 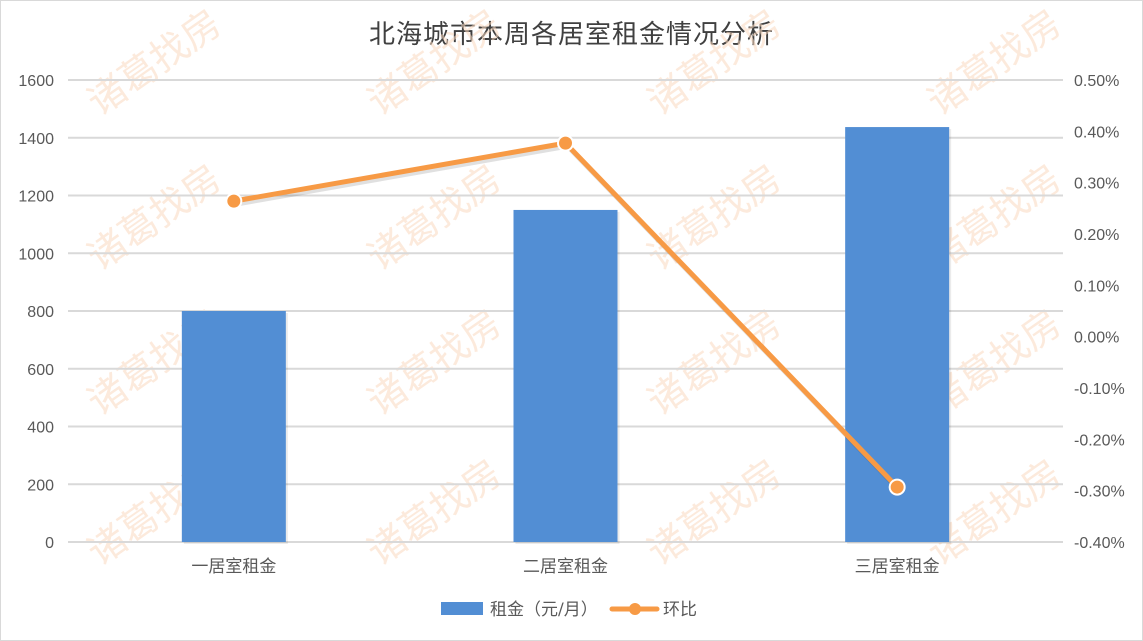 I want to click on left-tick-label: 1400, so click(x=36, y=139).